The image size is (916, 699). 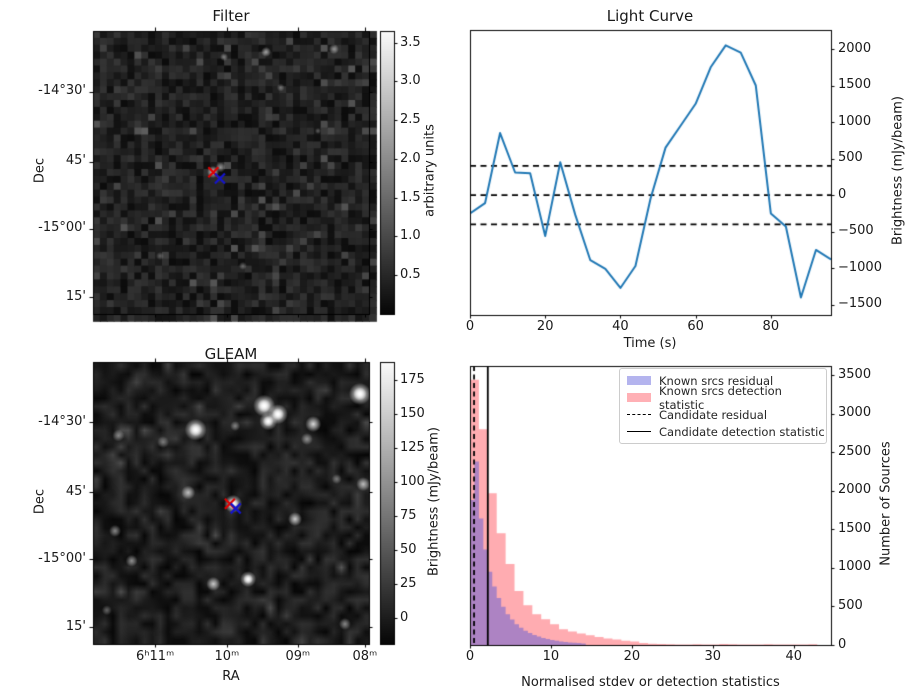 What do you see at coordinates (430, 170) in the screenshot?
I see `filter-colorbar-label: arbitrary units` at bounding box center [430, 170].